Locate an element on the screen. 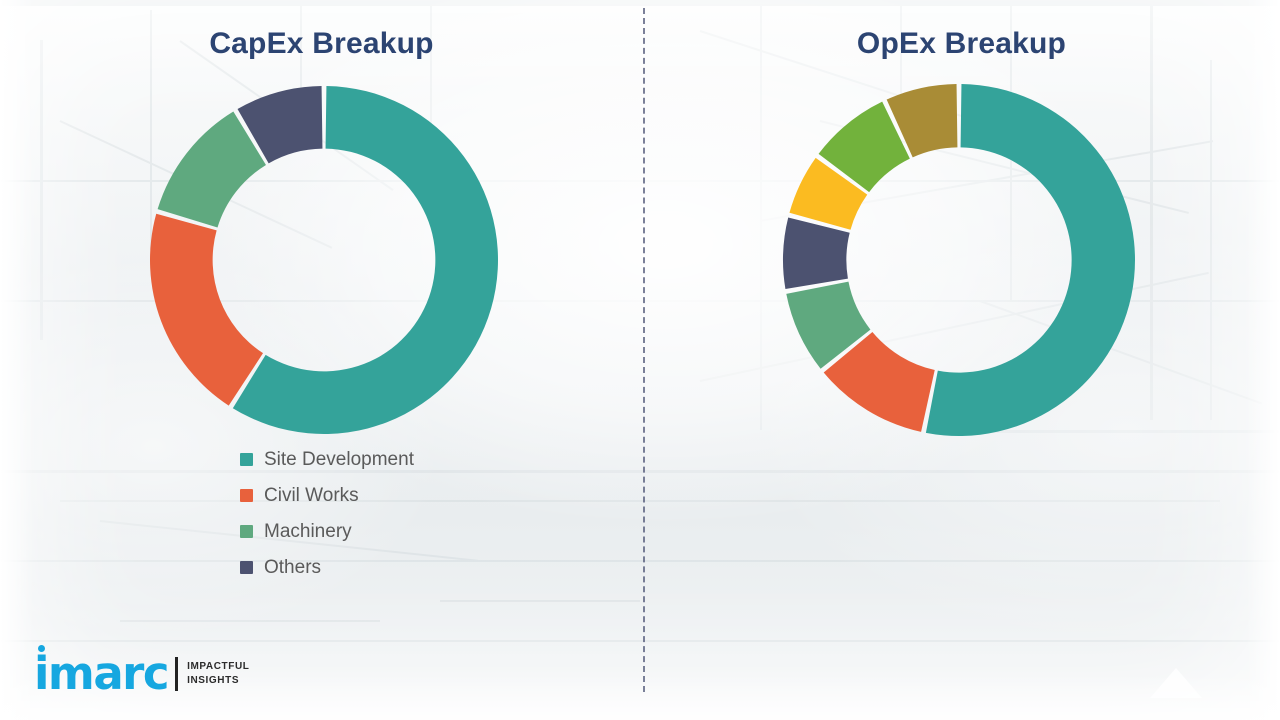 The width and height of the screenshot is (1280, 720). capex-chart-title: CapEx Breakup is located at coordinates (321, 43).